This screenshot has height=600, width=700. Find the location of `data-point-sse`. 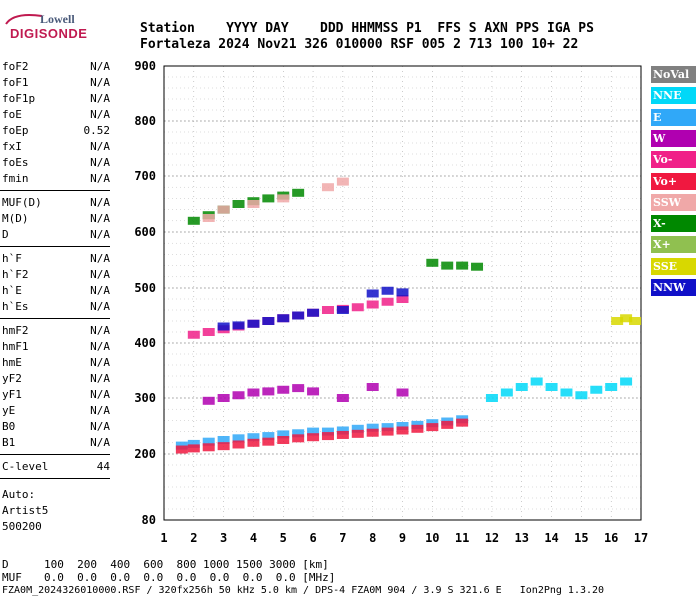

data-point-sse is located at coordinates (617, 321).